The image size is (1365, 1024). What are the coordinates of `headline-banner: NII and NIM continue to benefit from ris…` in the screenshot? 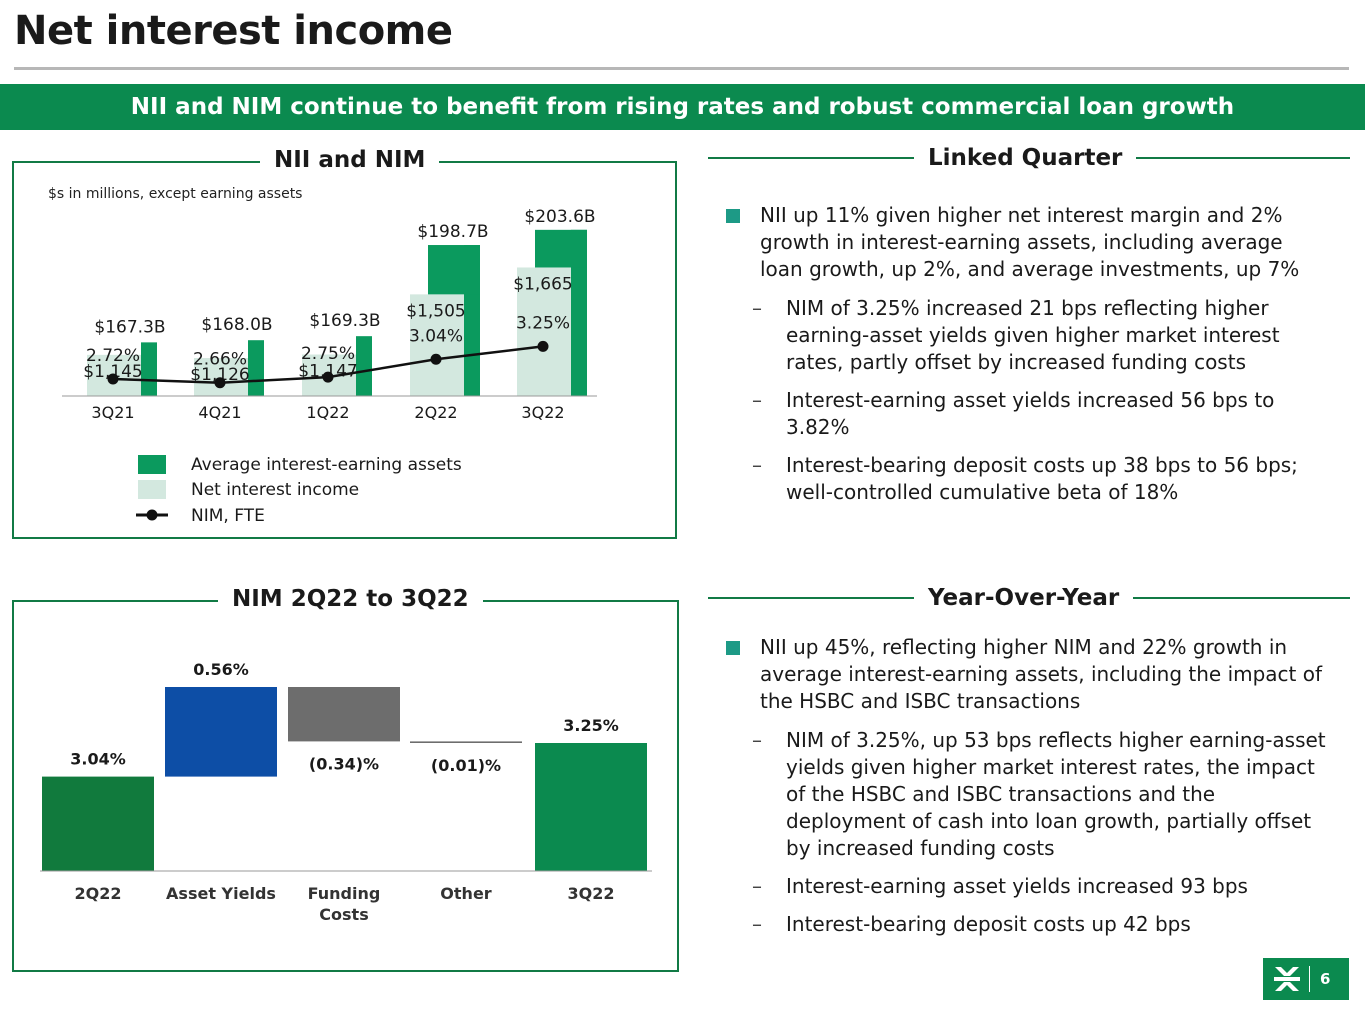 It's located at (682, 107).